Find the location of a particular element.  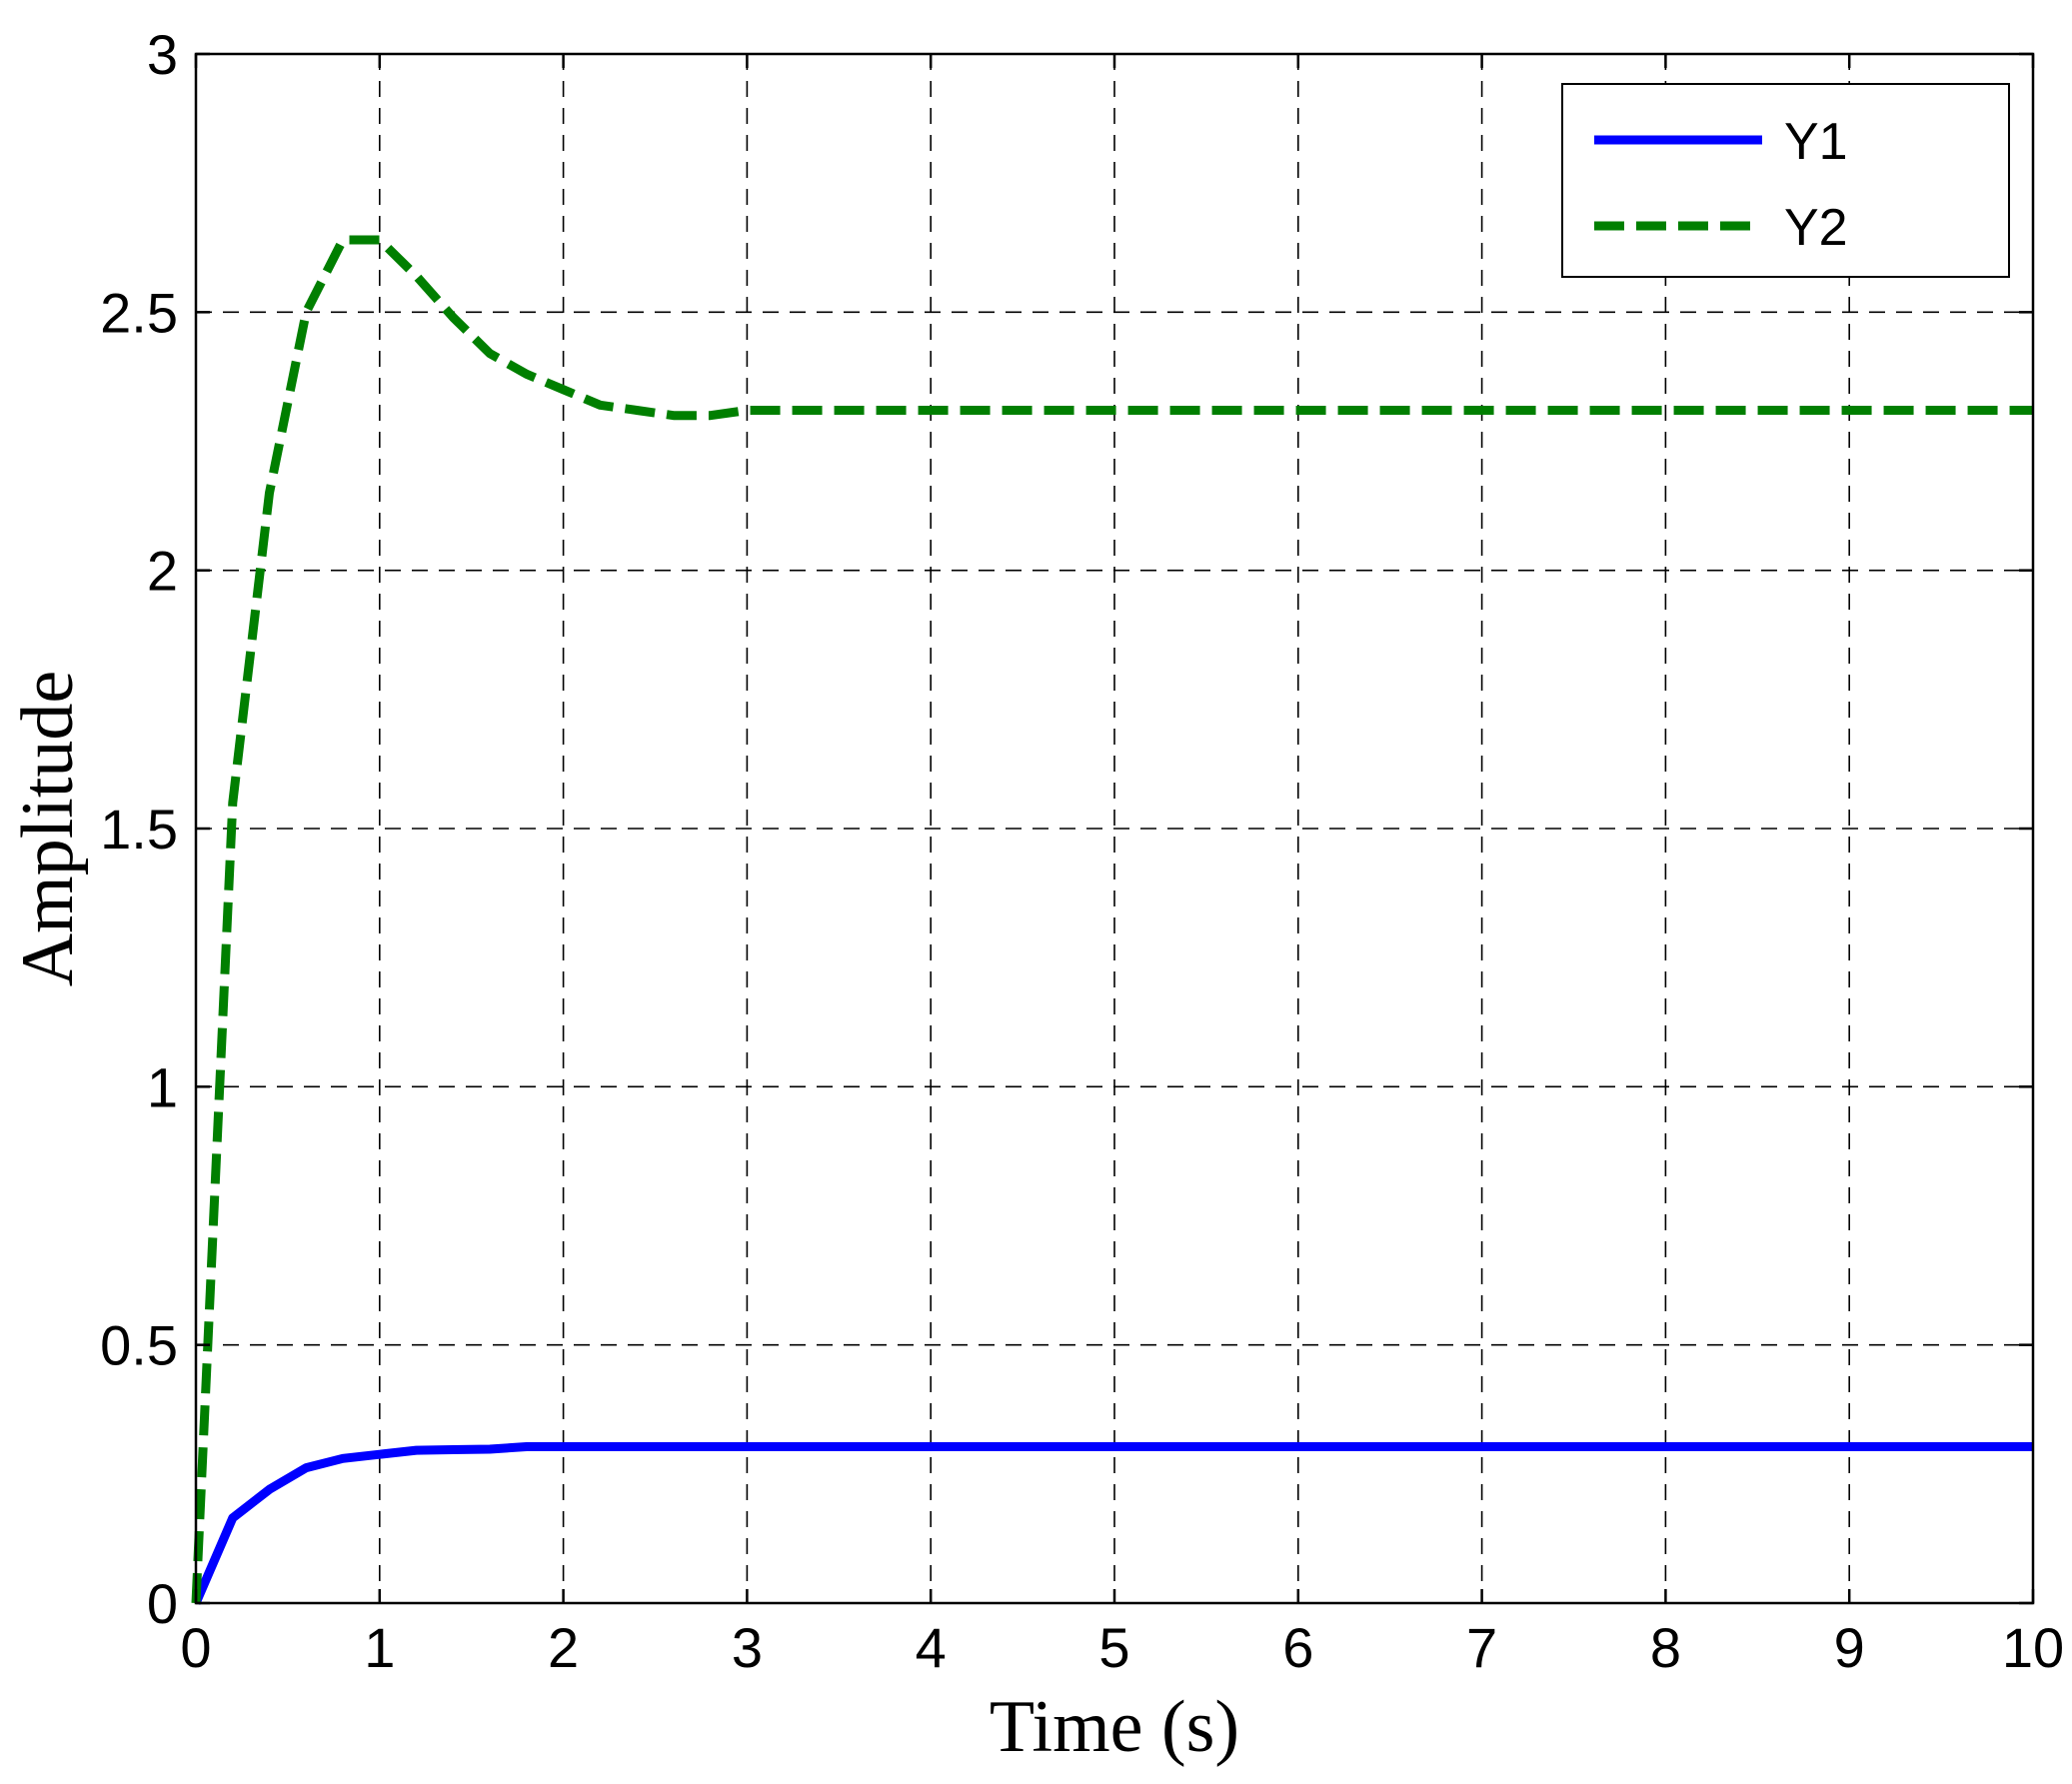

legend: Y1 Y2 is located at coordinates (1785, 180).